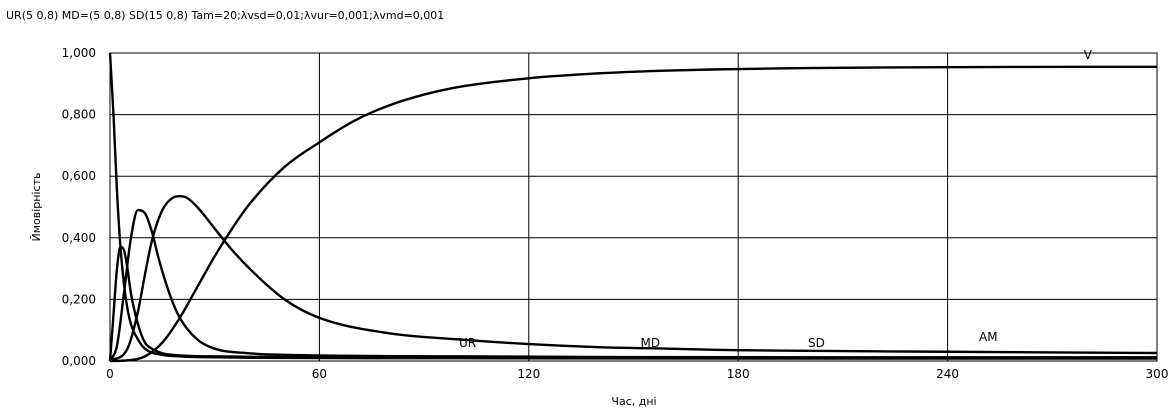 Image resolution: width=1173 pixels, height=410 pixels. Describe the element at coordinates (650, 343) in the screenshot. I see `series-label-md: MD` at that location.